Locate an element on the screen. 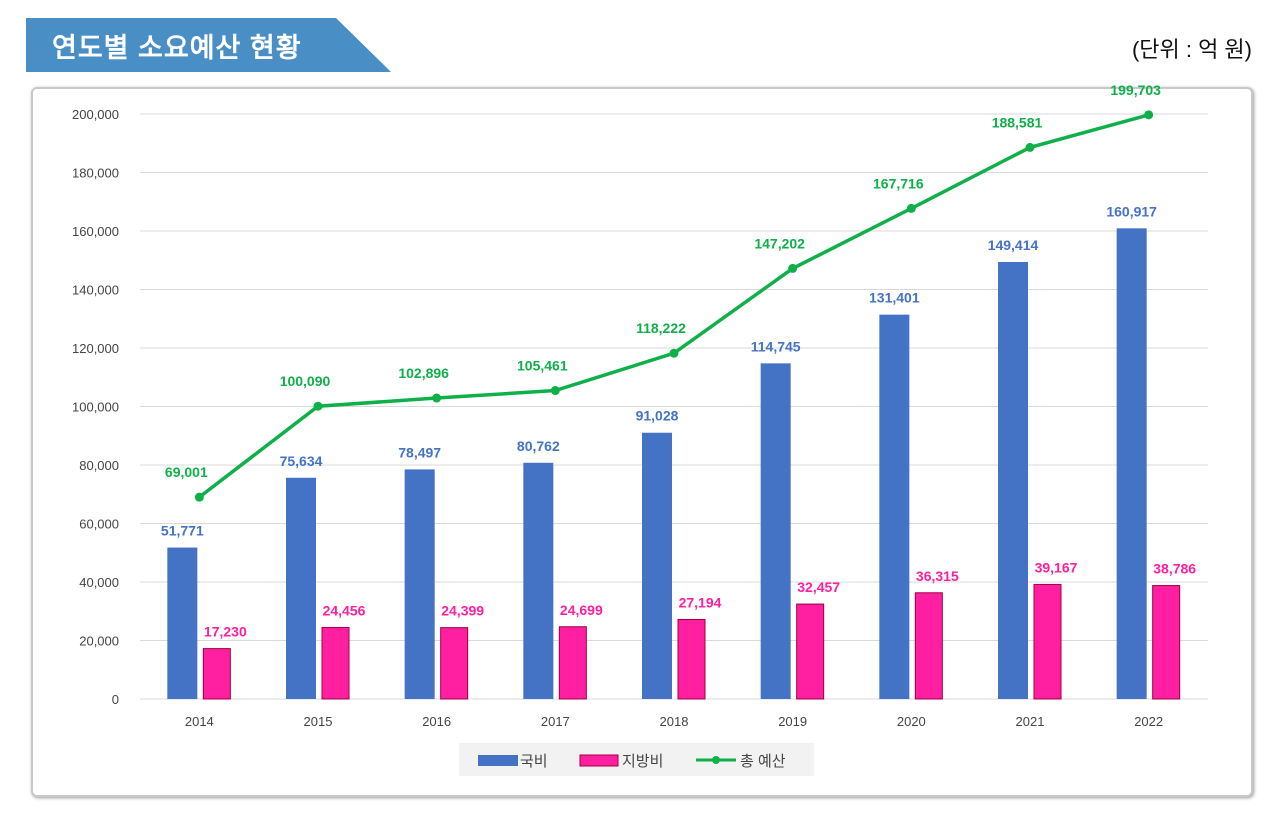  data-label-local: 39,167 is located at coordinates (1056, 567).